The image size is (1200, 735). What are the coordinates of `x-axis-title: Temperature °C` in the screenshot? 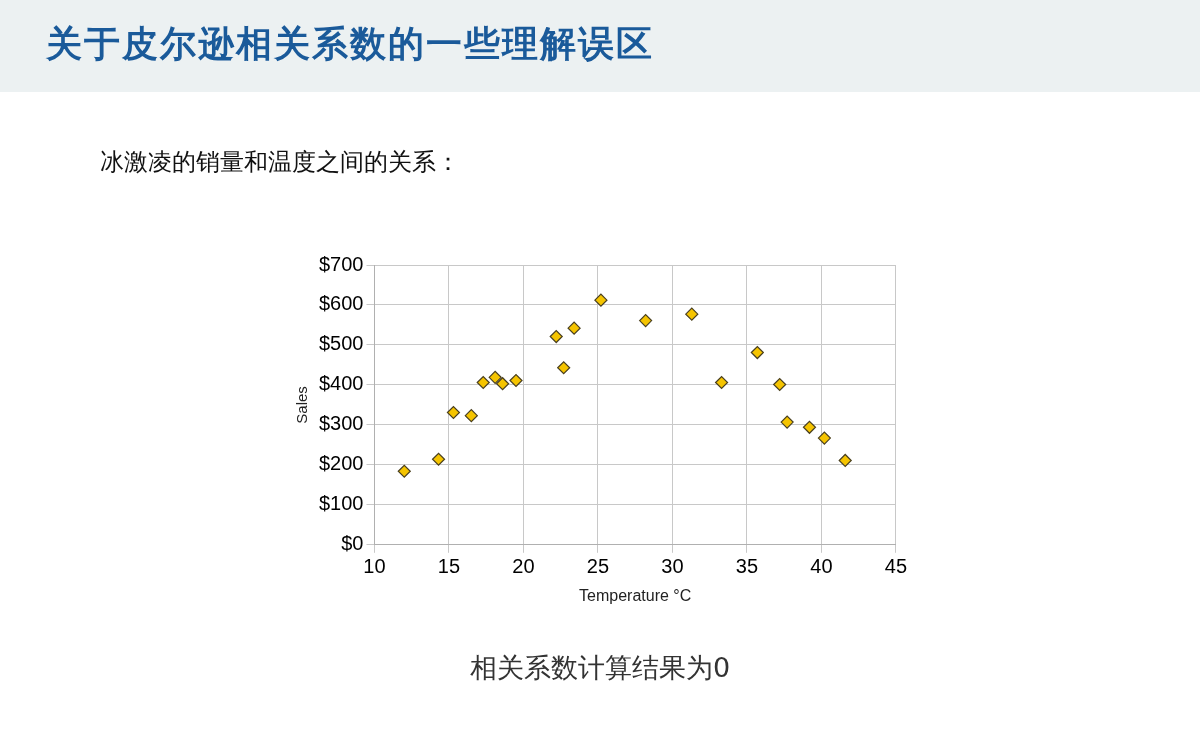 It's located at (635, 595).